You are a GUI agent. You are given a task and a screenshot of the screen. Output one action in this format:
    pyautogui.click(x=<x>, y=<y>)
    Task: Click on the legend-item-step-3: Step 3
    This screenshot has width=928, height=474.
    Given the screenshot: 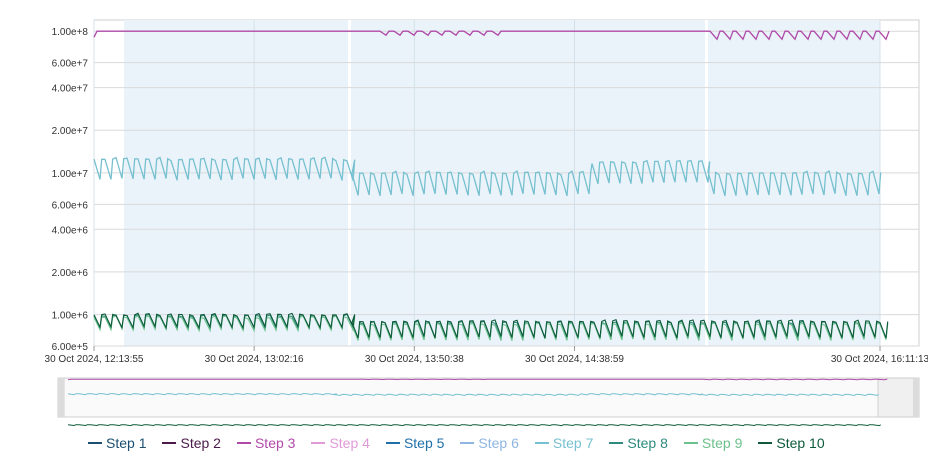 What is the action you would take?
    pyautogui.click(x=266, y=443)
    